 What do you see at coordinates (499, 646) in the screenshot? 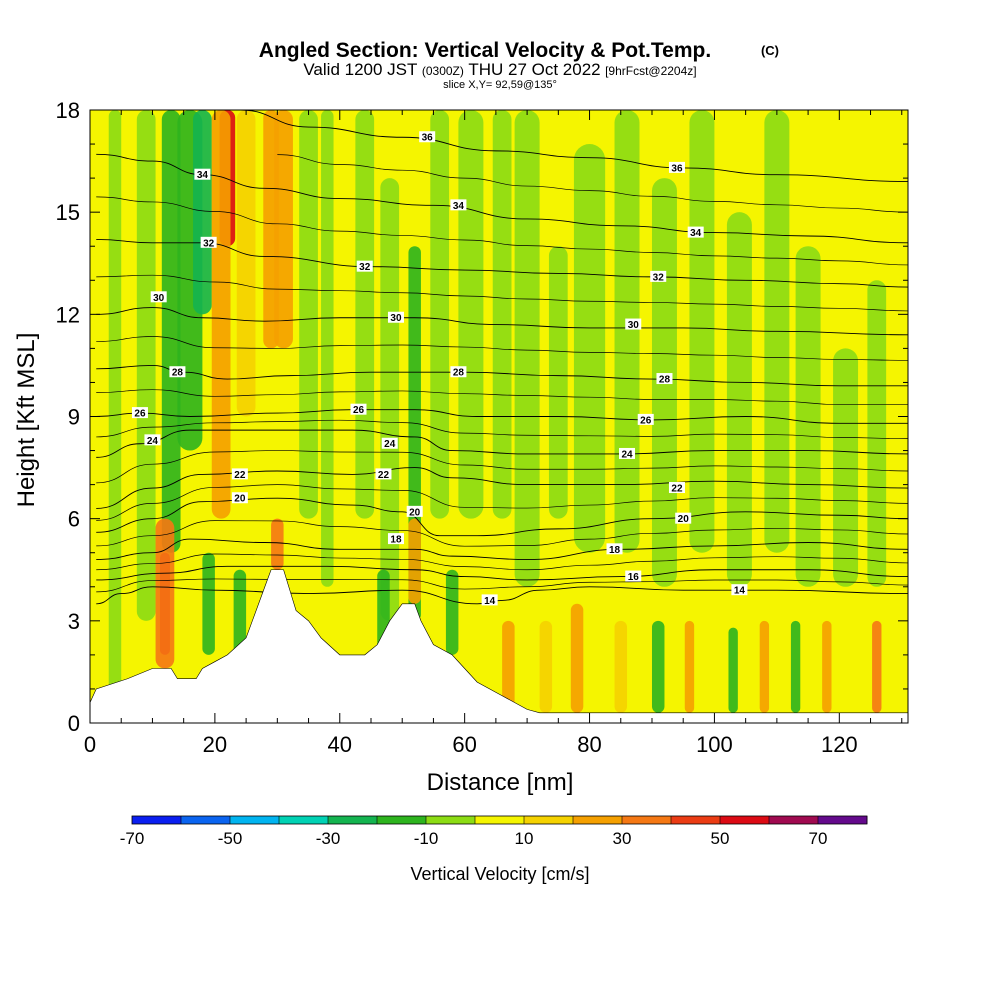
I see `terrain-profile` at bounding box center [499, 646].